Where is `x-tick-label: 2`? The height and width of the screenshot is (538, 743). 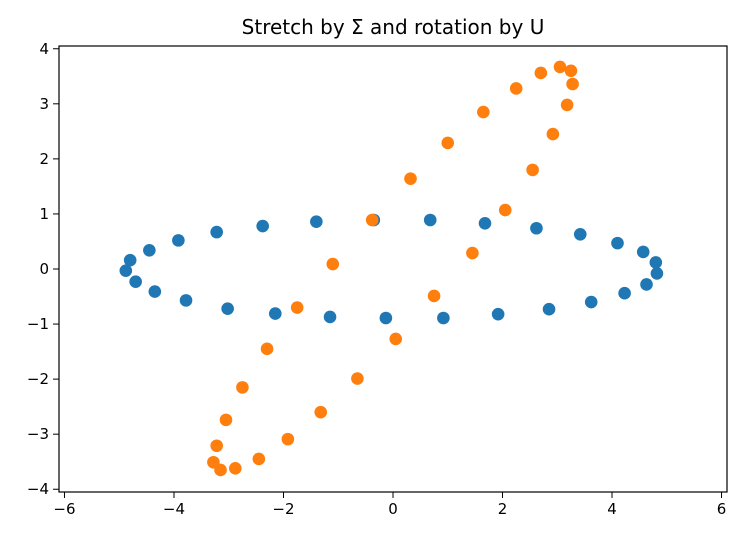 x-tick-label: 2 is located at coordinates (503, 509).